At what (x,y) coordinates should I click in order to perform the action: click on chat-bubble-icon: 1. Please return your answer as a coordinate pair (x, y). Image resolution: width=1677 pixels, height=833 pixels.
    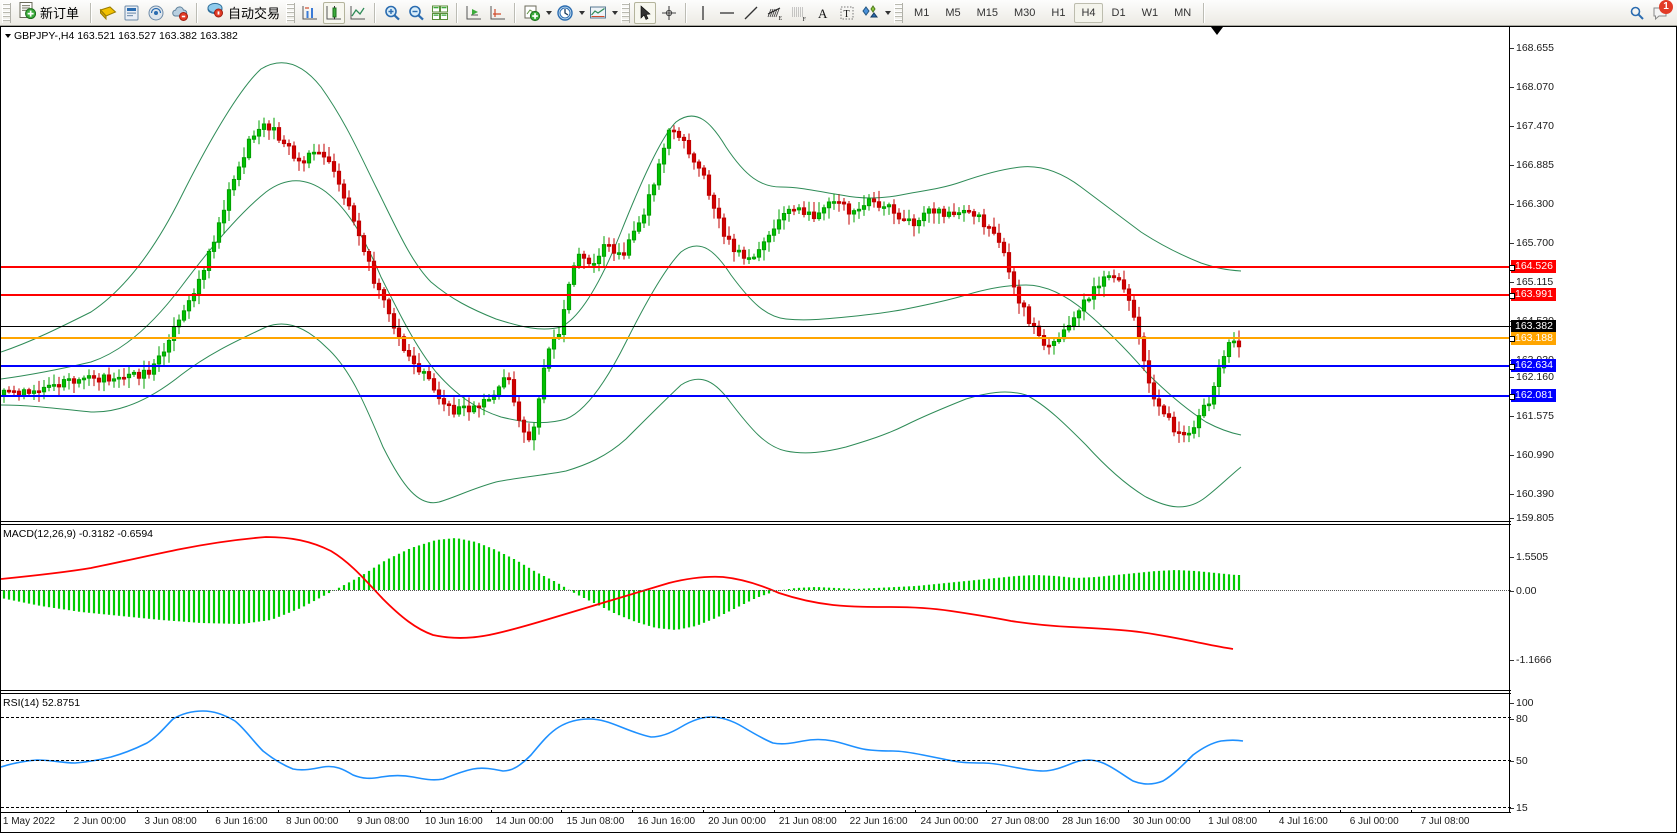
    Looking at the image, I should click on (1661, 12).